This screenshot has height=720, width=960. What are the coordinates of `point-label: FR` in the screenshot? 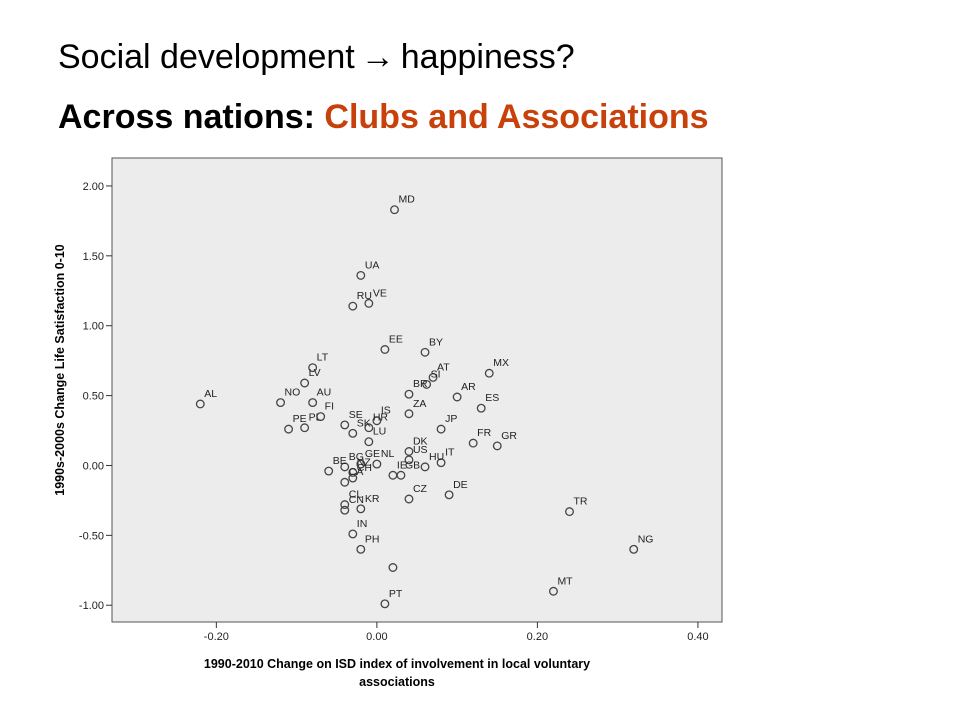 It's located at (484, 433).